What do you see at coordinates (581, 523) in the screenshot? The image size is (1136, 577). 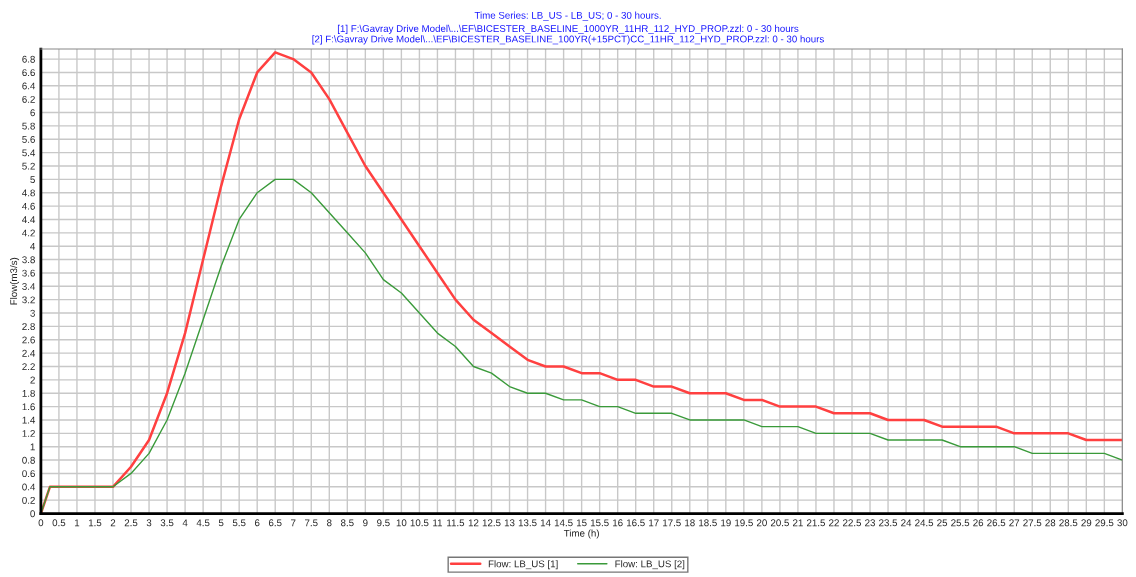 I see `x-tick-label: 15` at bounding box center [581, 523].